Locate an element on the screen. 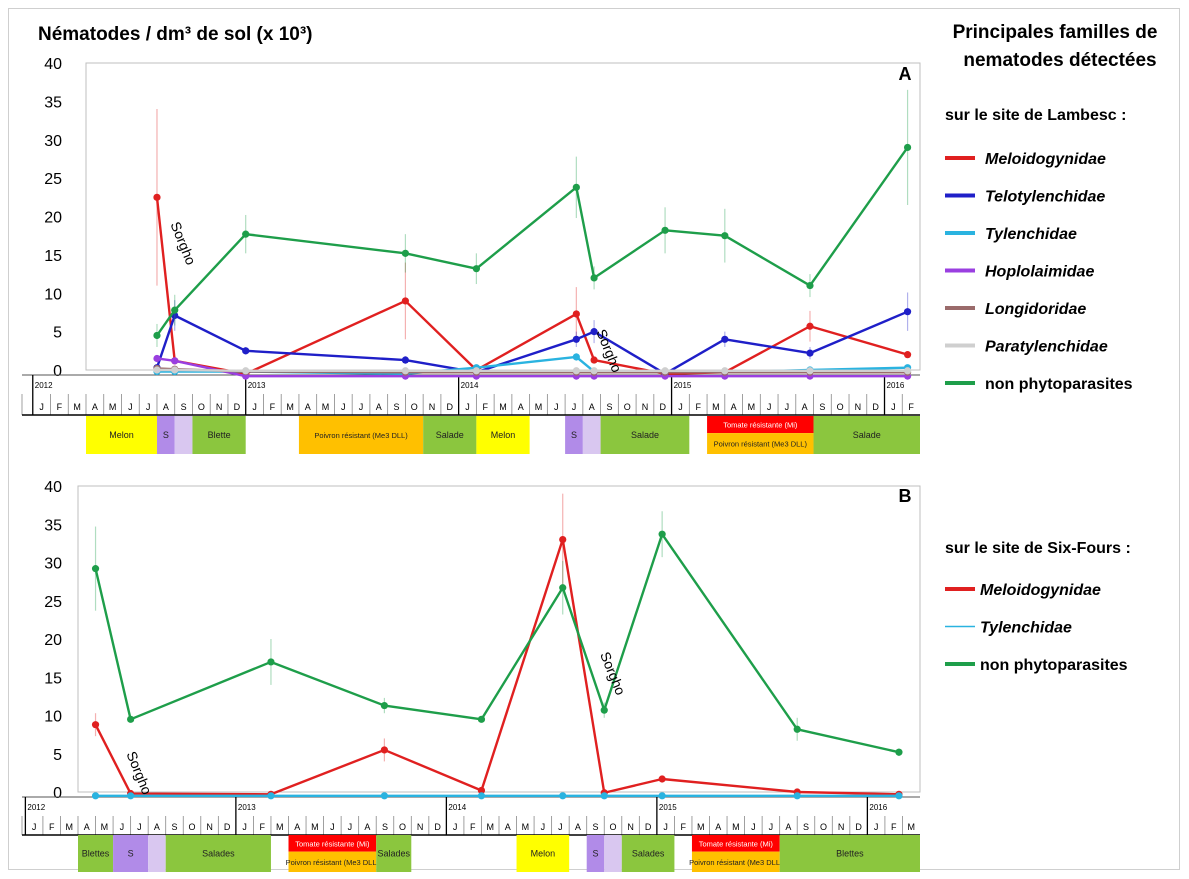 This screenshot has height=879, width=1189. y-tick-label: 15 is located at coordinates (53, 256).